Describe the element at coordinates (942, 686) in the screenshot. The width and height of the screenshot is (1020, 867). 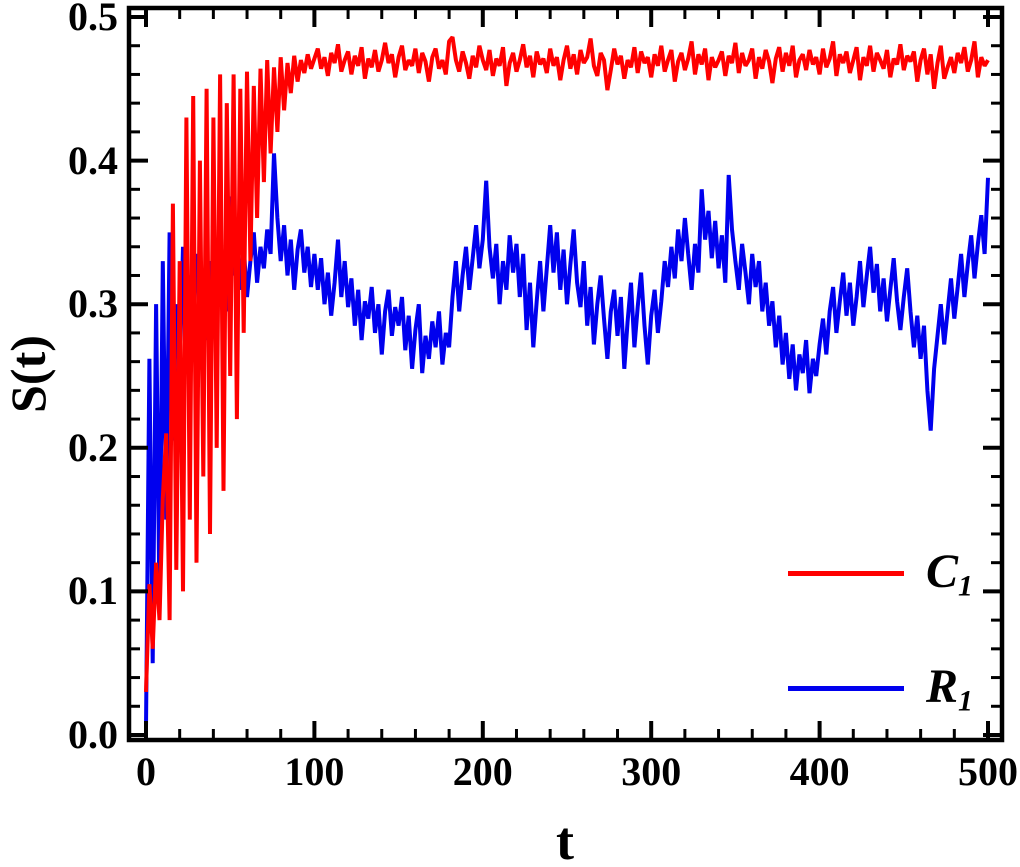
I see `legend-label-r1-text: R` at that location.